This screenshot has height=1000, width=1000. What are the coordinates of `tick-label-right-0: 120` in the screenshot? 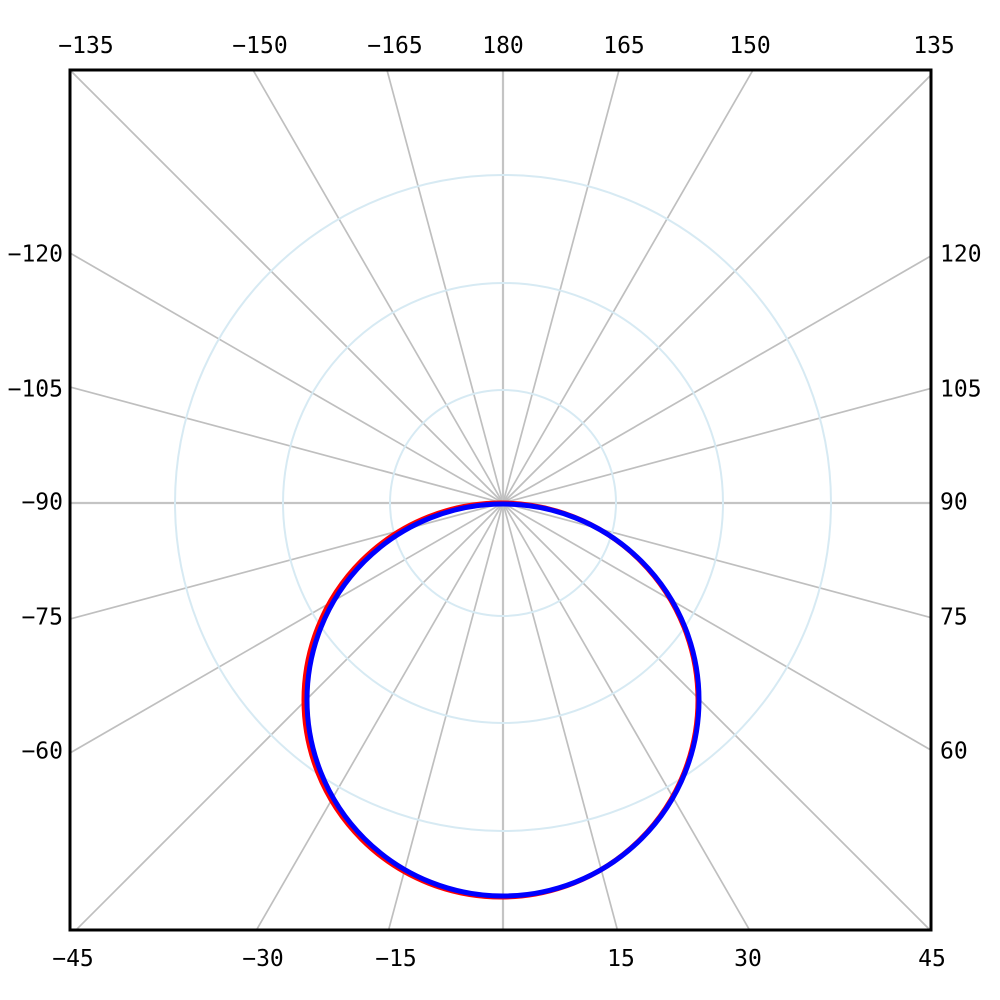 It's located at (961, 254).